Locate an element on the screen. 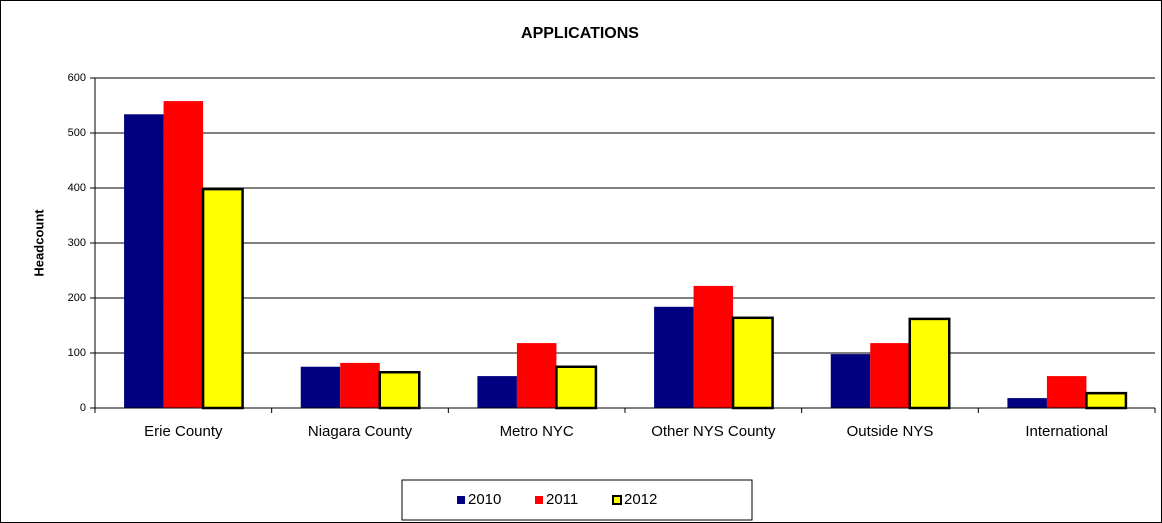 The width and height of the screenshot is (1162, 523). x-tick-label: Other NYS County is located at coordinates (713, 431).